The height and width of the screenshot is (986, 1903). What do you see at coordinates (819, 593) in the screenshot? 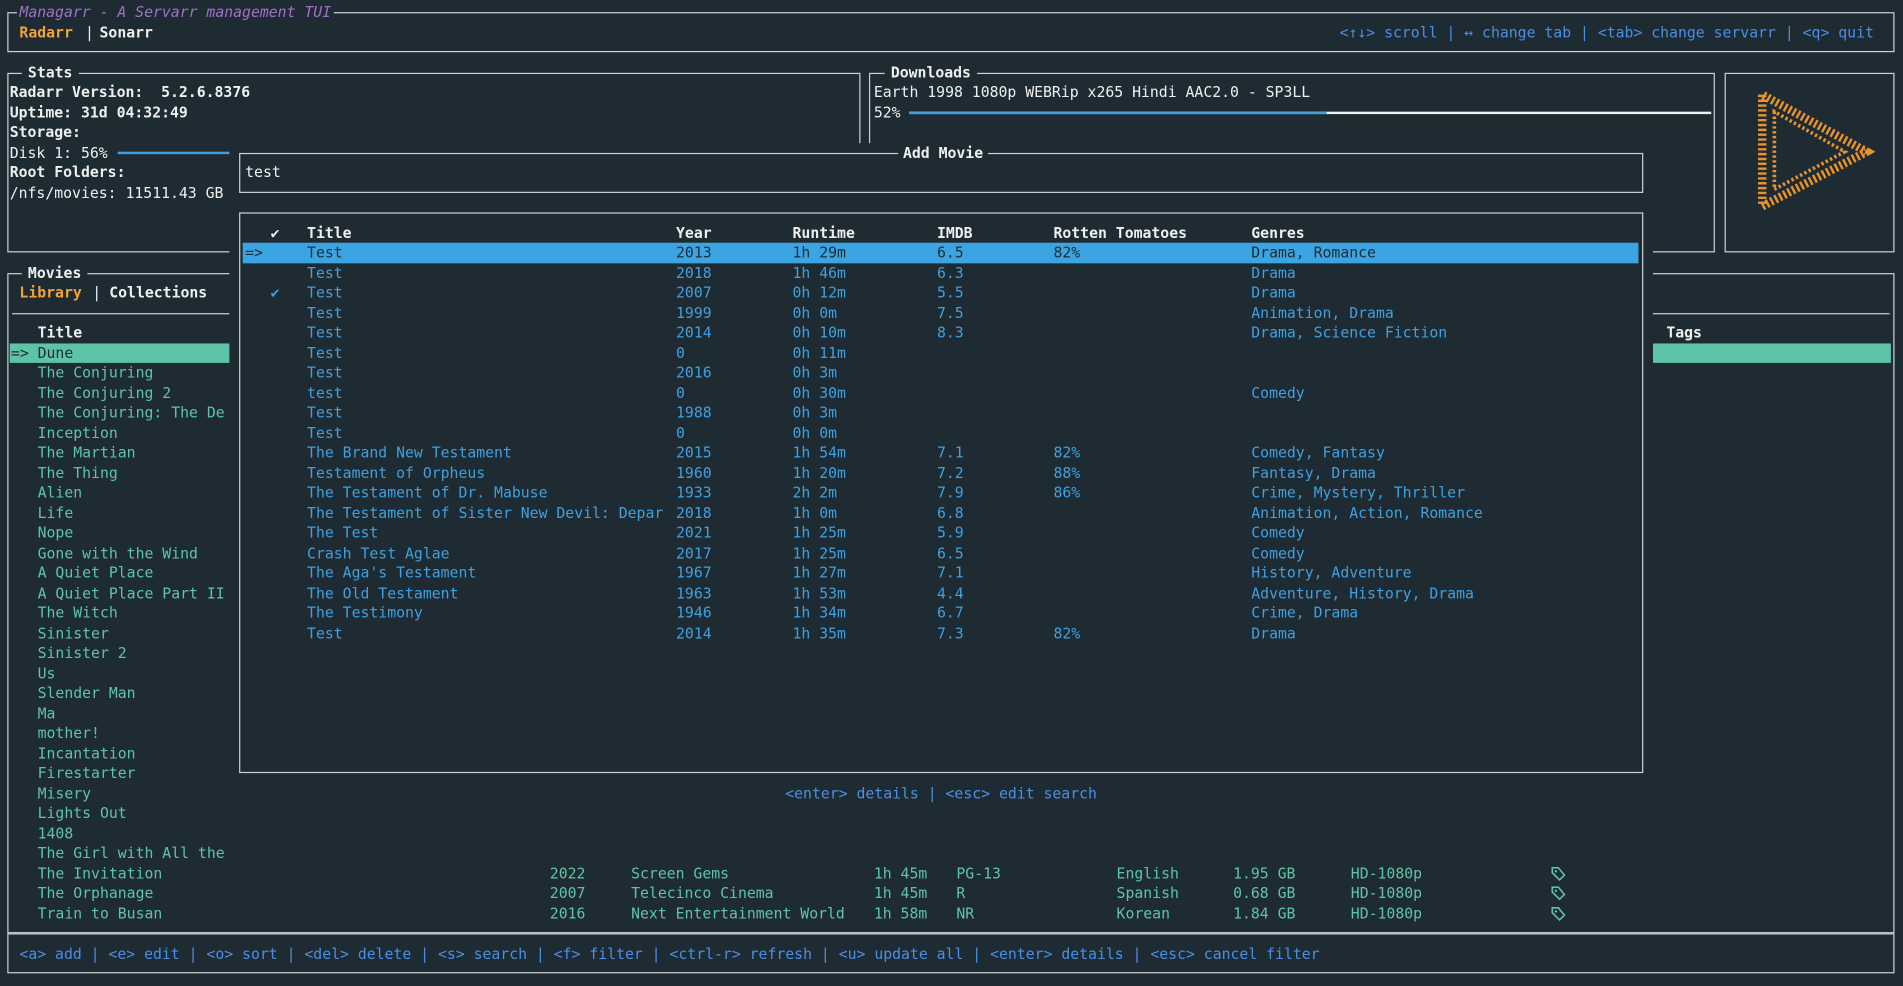
I see `result-runtime: 1h 53m` at bounding box center [819, 593].